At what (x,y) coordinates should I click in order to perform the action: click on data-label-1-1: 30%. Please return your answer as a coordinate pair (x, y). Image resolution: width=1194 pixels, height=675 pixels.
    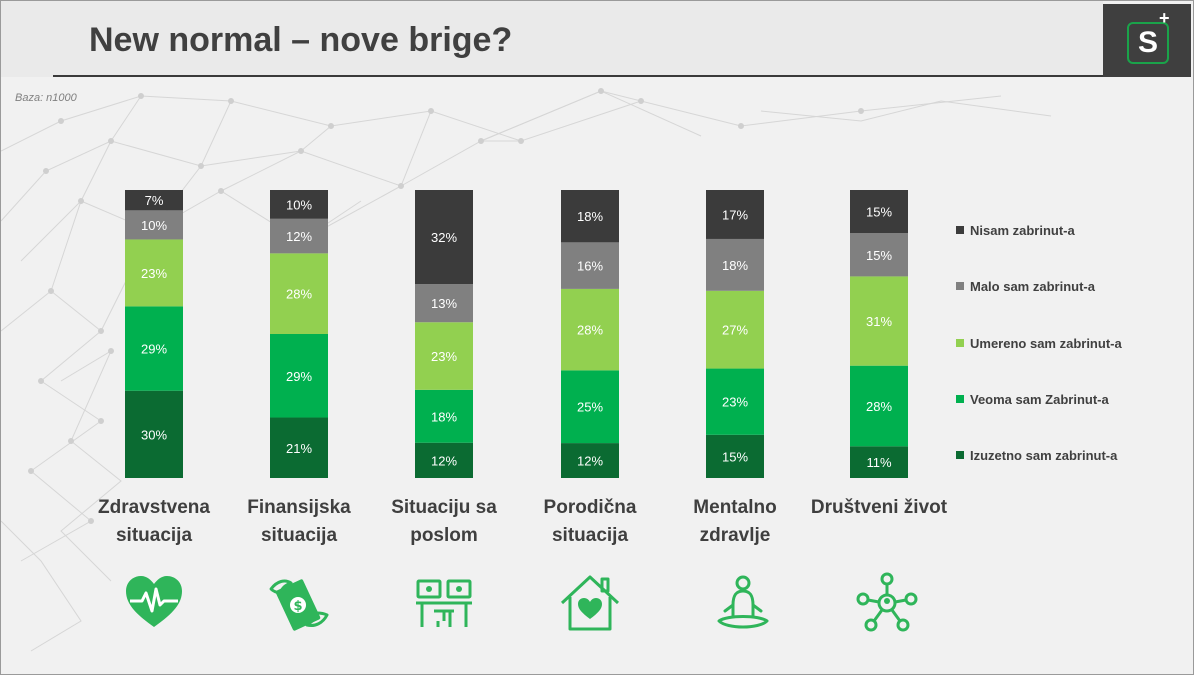
    Looking at the image, I should click on (154, 434).